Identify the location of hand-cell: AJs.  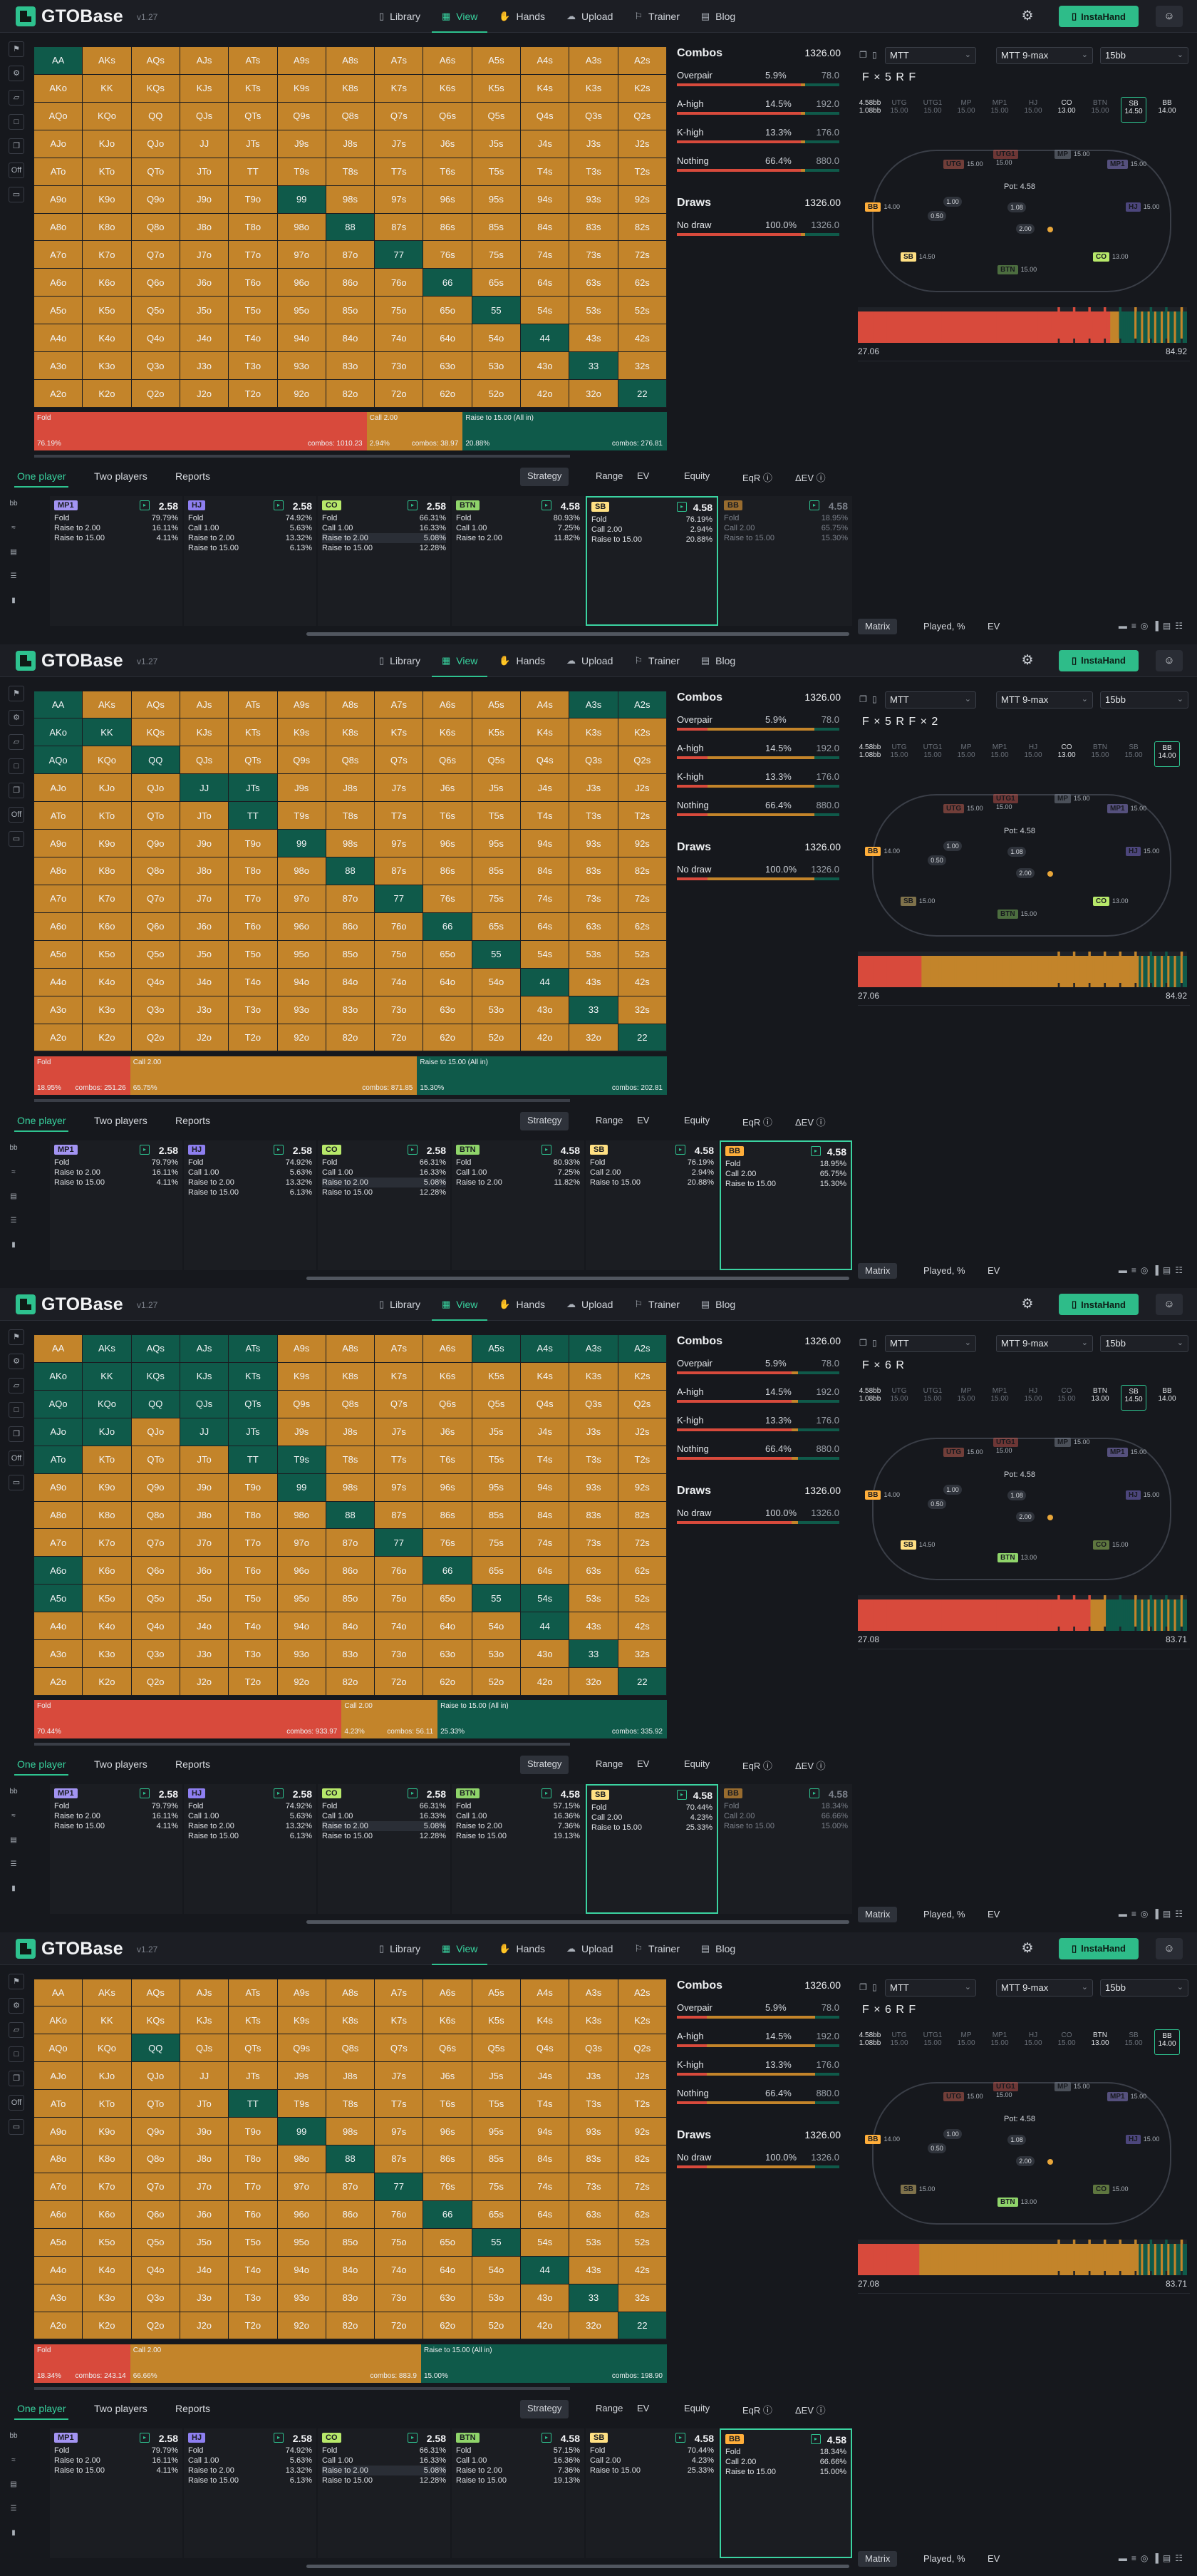
(204, 1349).